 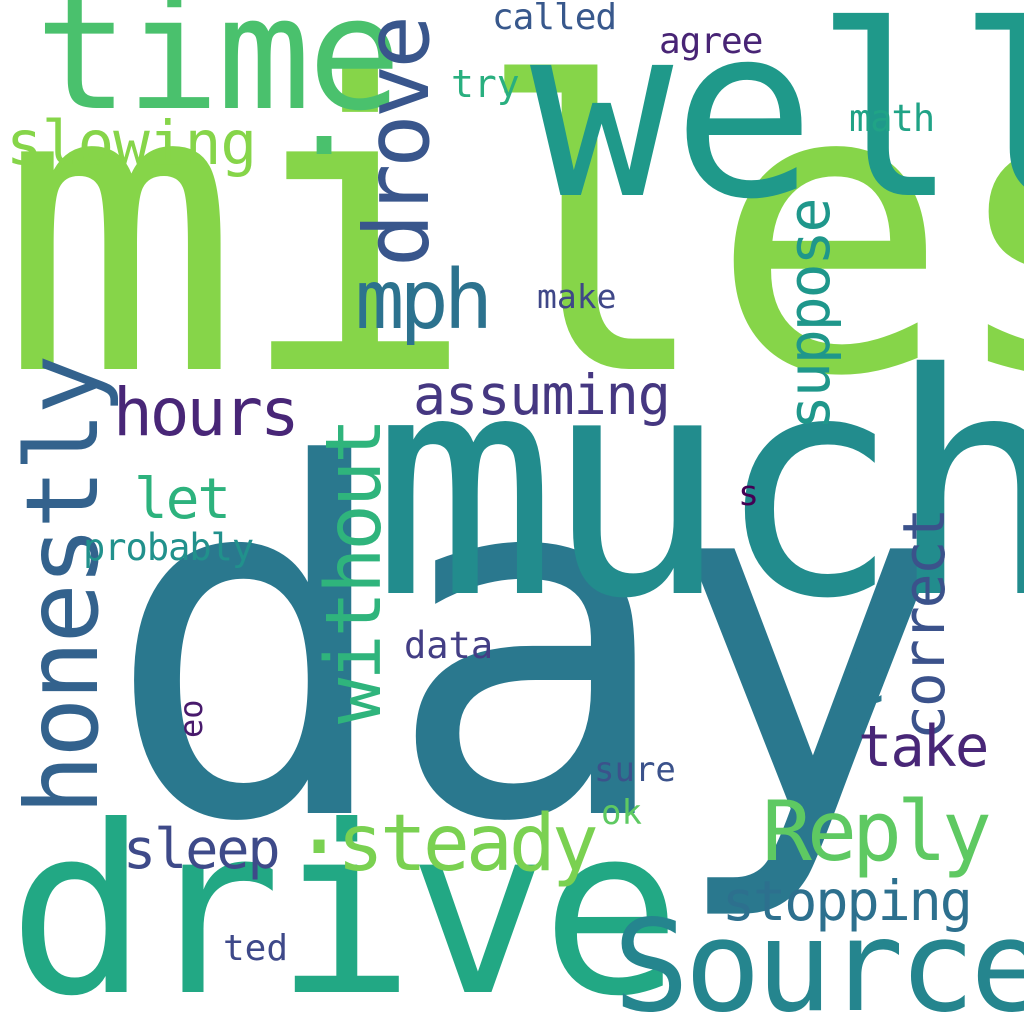 What do you see at coordinates (182, 499) in the screenshot?
I see `word-let: let` at bounding box center [182, 499].